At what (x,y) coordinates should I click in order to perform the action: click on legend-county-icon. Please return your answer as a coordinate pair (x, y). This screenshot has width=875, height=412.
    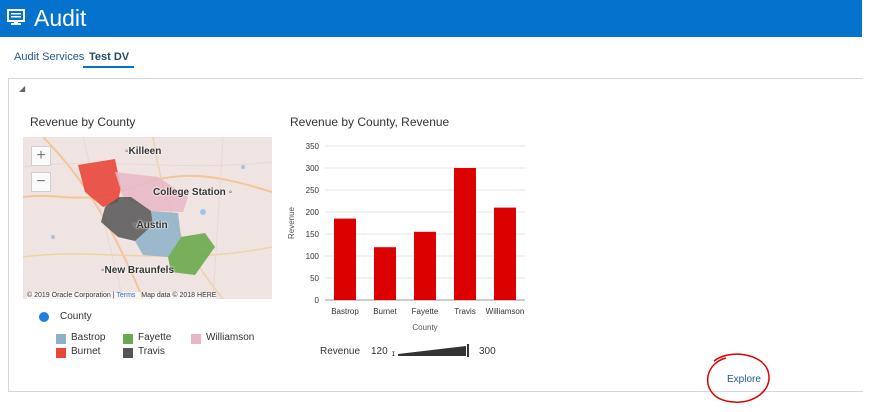
    Looking at the image, I should click on (44, 317).